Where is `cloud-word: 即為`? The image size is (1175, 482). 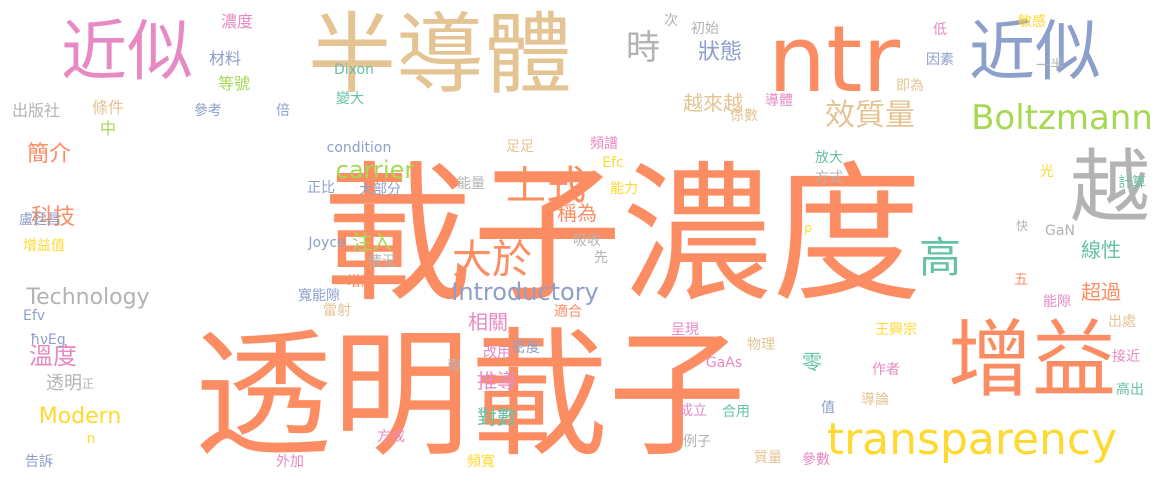
cloud-word: 即為 is located at coordinates (910, 86).